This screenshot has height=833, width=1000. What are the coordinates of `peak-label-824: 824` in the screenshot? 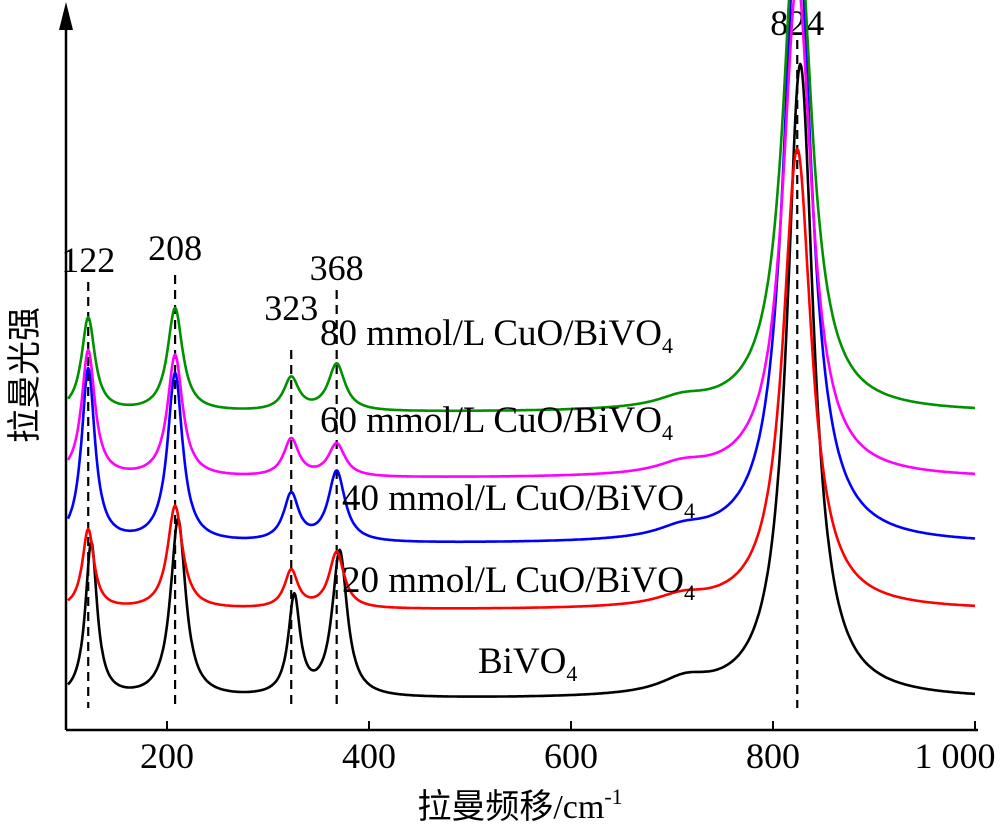 It's located at (797, 23).